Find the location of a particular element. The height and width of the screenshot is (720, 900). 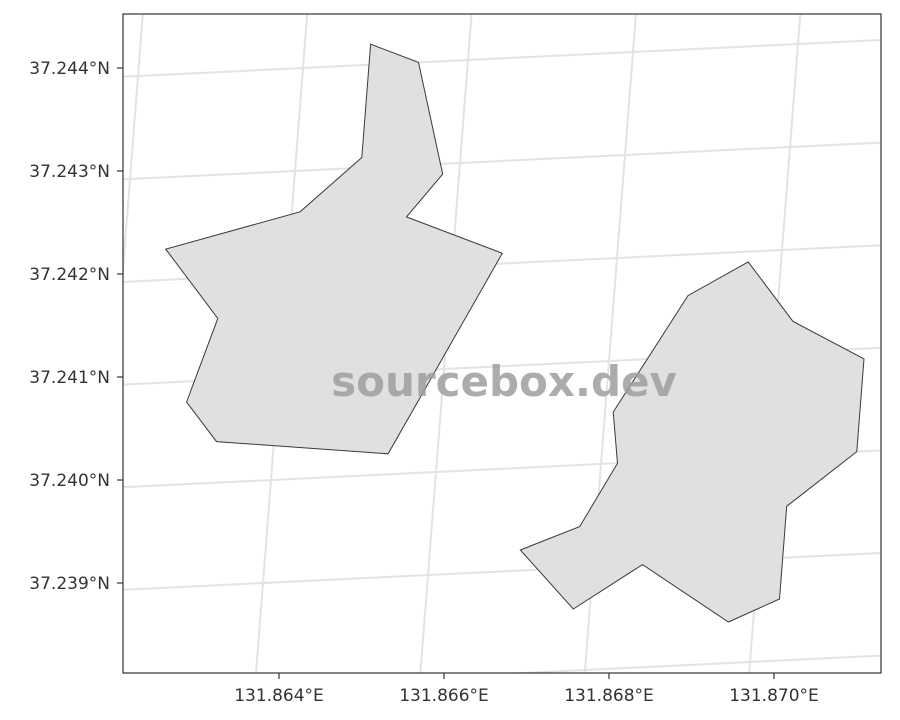

x-tick-label: 131.864°E is located at coordinates (279, 696).